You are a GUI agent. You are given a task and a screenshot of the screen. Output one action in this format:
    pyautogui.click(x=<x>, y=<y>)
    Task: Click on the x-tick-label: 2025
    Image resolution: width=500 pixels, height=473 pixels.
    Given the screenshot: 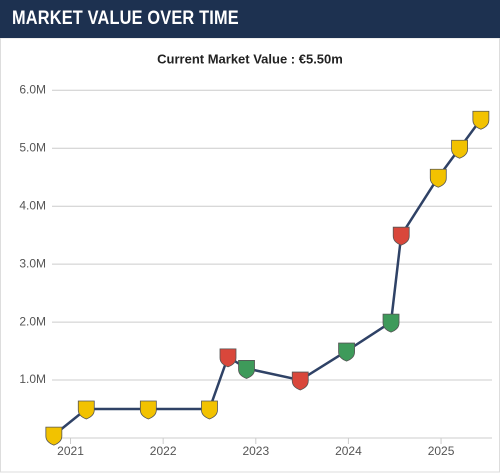 What is the action you would take?
    pyautogui.click(x=441, y=451)
    